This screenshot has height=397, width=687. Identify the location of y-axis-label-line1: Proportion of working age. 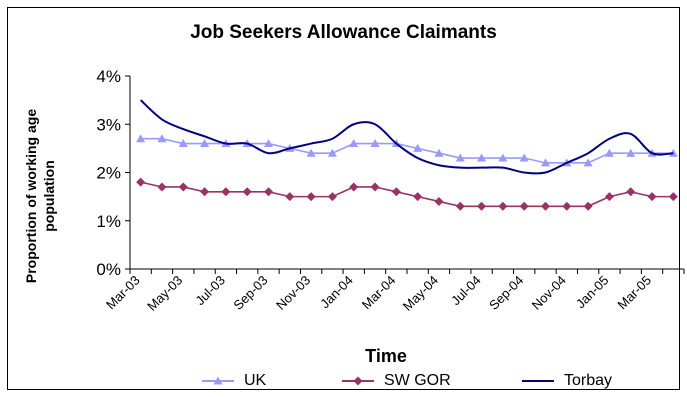
(31, 196).